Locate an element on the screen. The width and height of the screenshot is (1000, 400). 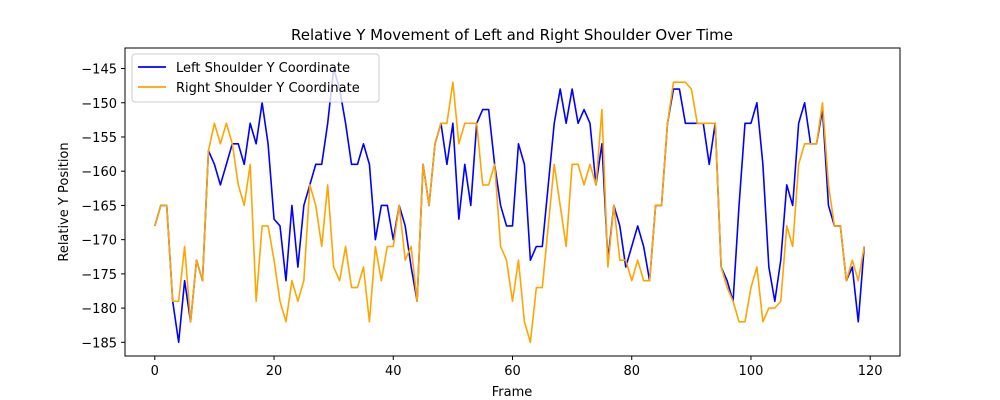
legend-box is located at coordinates (255, 78).